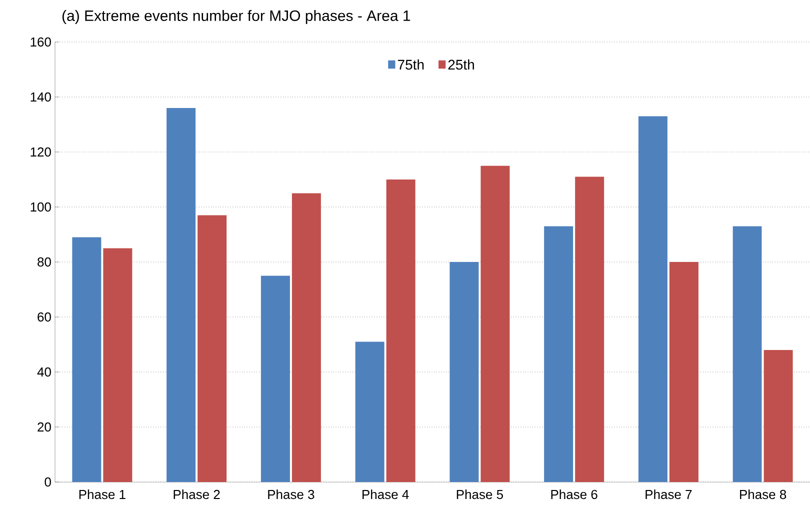 This screenshot has width=810, height=515. Describe the element at coordinates (40, 97) in the screenshot. I see `y-tick-label: 140` at that location.